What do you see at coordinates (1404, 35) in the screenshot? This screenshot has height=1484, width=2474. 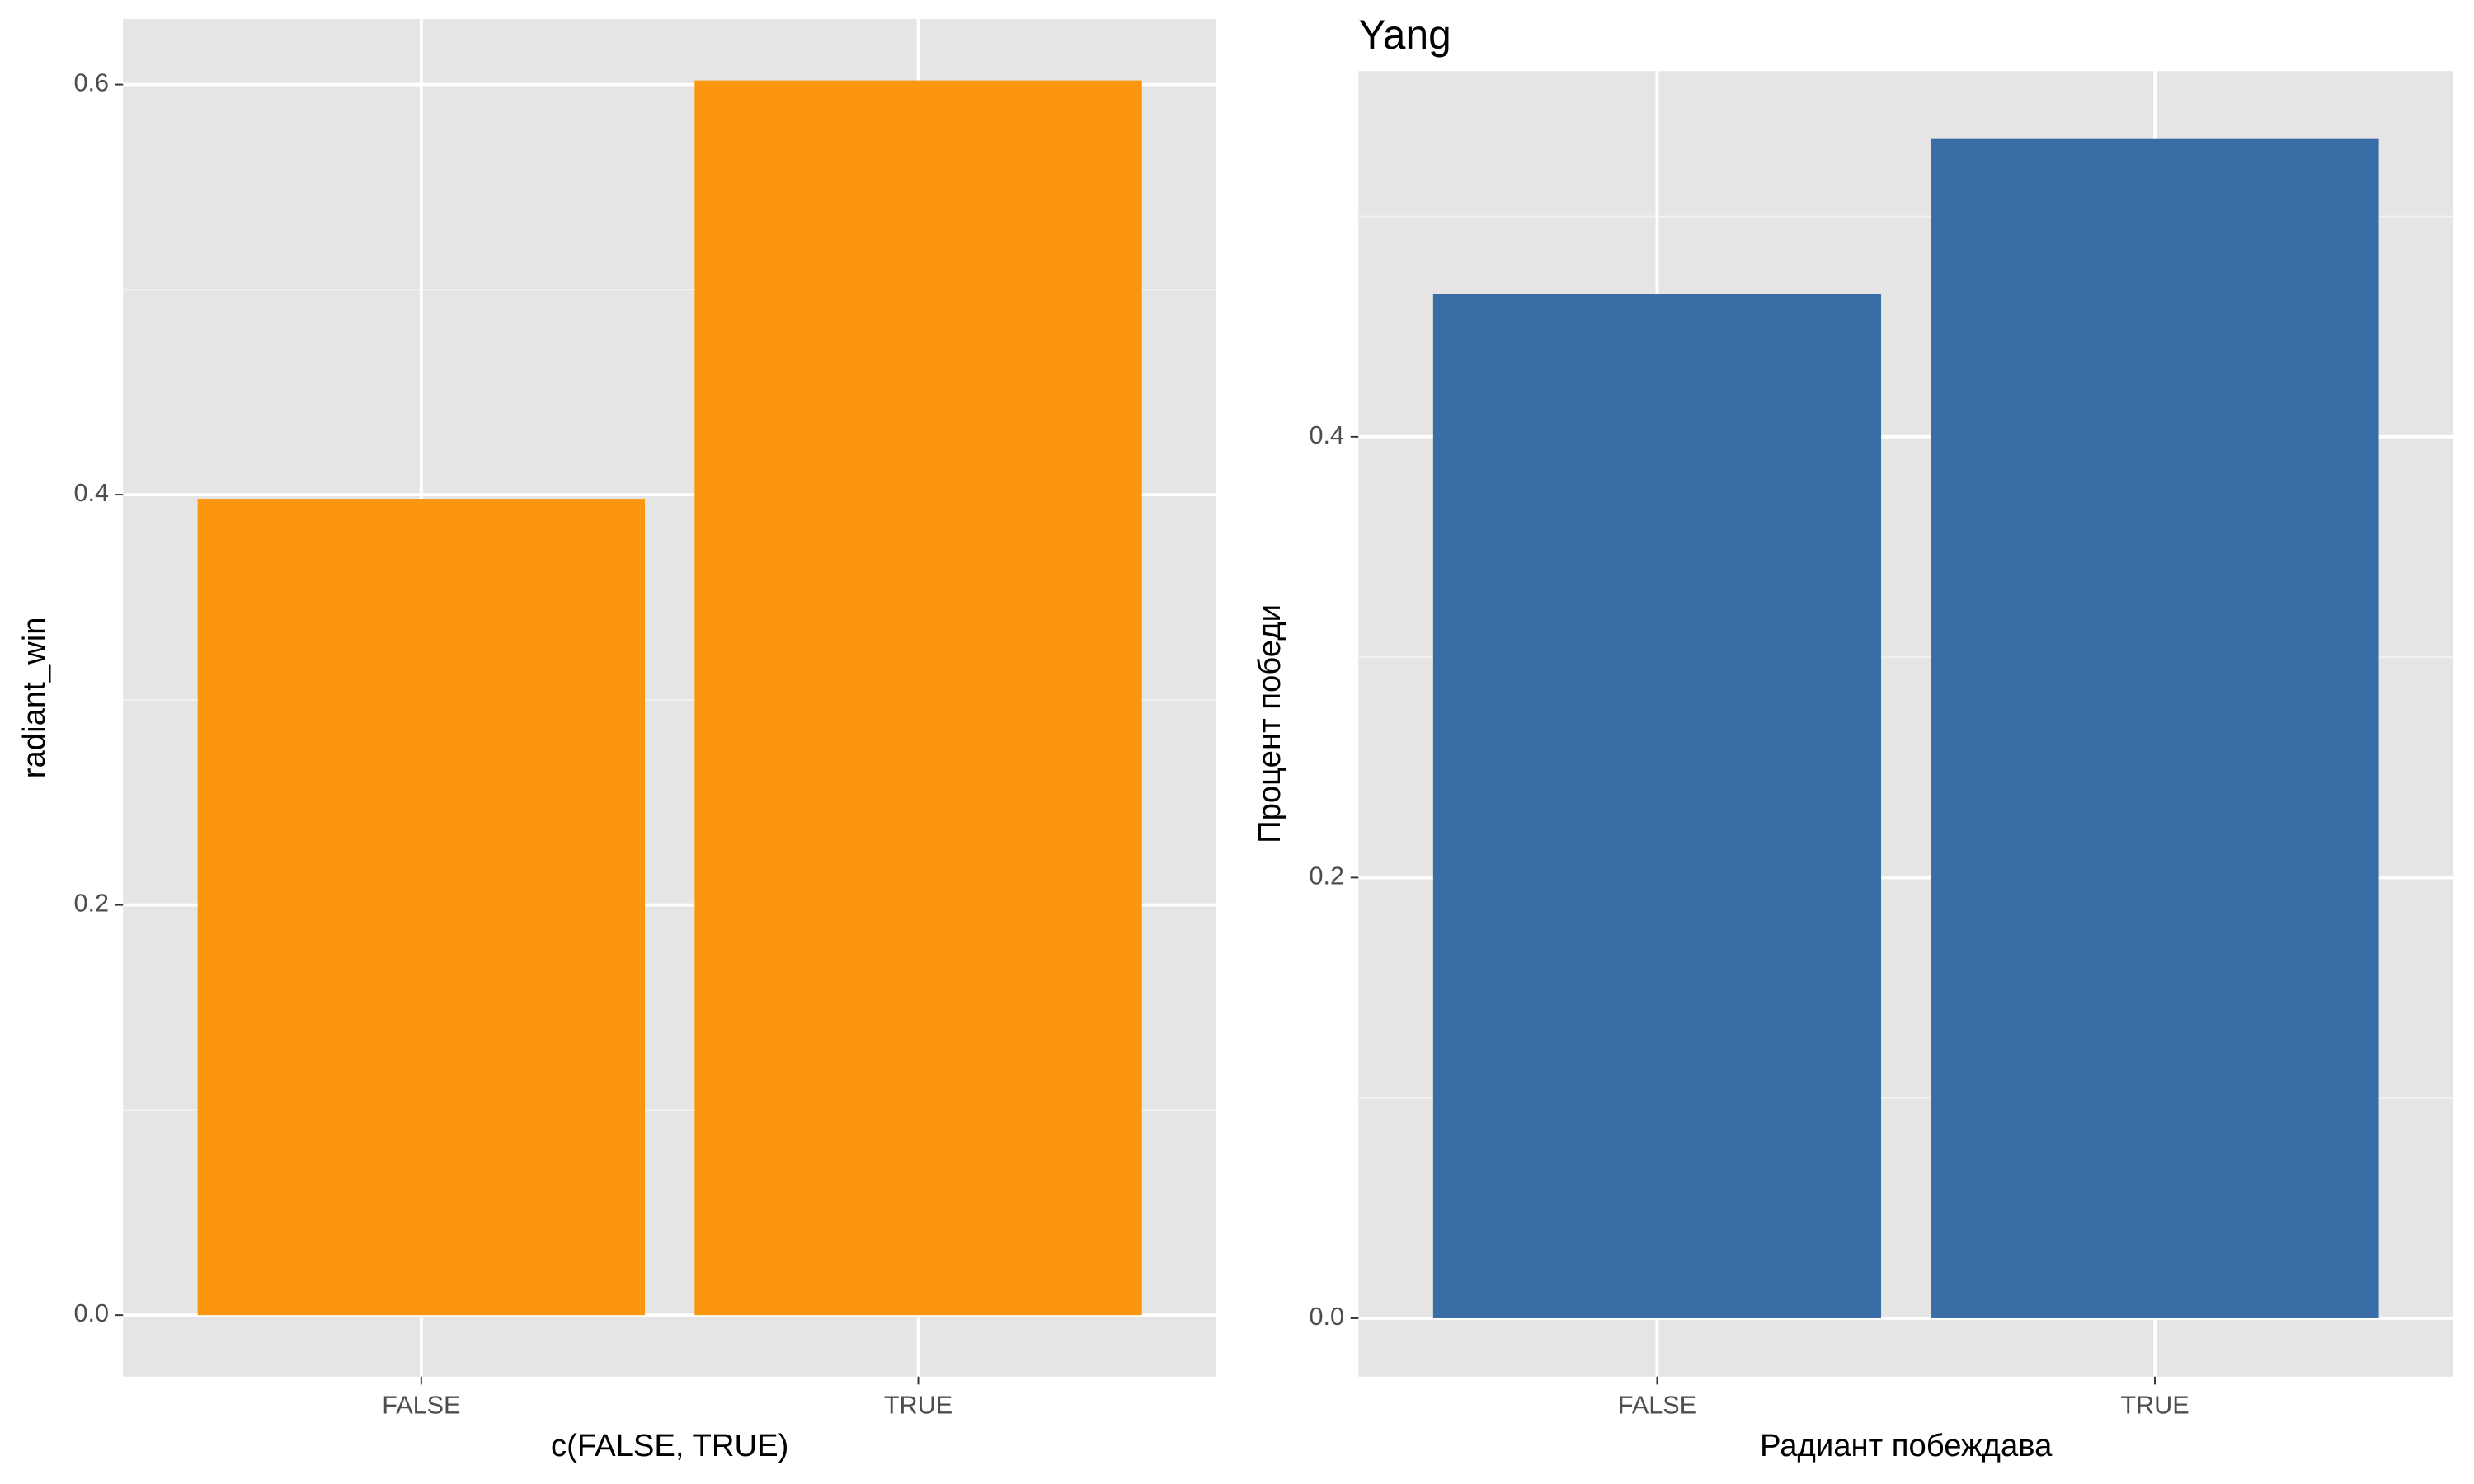 I see `chart-title: Yang` at bounding box center [1404, 35].